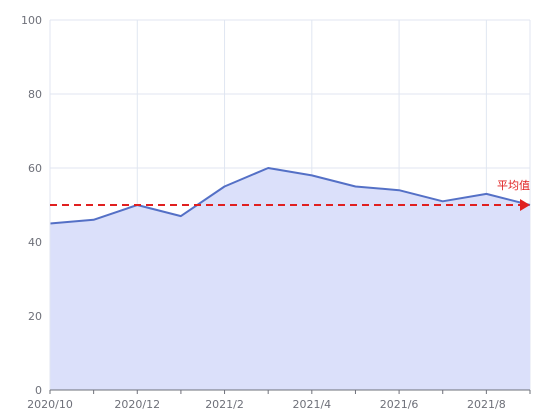 Image resolution: width=550 pixels, height=420 pixels. I want to click on y-tick-label: 80, so click(35, 94).